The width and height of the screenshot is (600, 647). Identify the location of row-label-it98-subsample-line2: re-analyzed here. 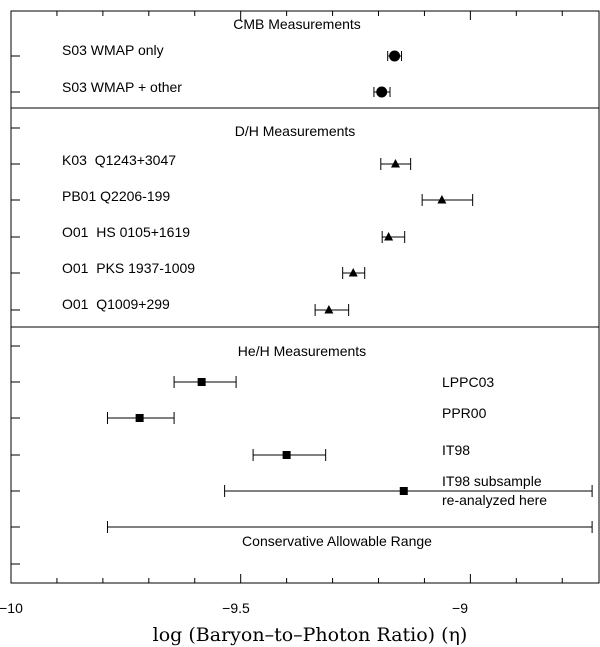
(494, 500).